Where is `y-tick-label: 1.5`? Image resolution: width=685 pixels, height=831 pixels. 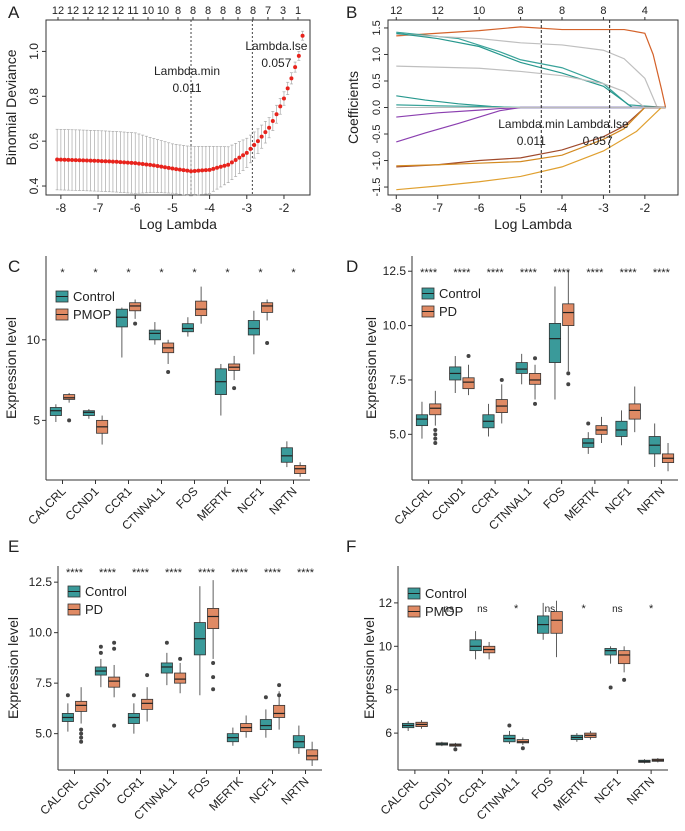 y-tick-label: 1.5 is located at coordinates (377, 27).